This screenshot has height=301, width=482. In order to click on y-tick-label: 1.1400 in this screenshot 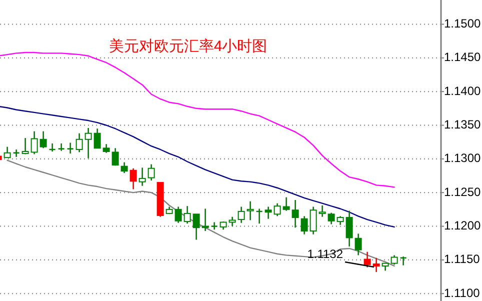, I will do `click(463, 91)`.